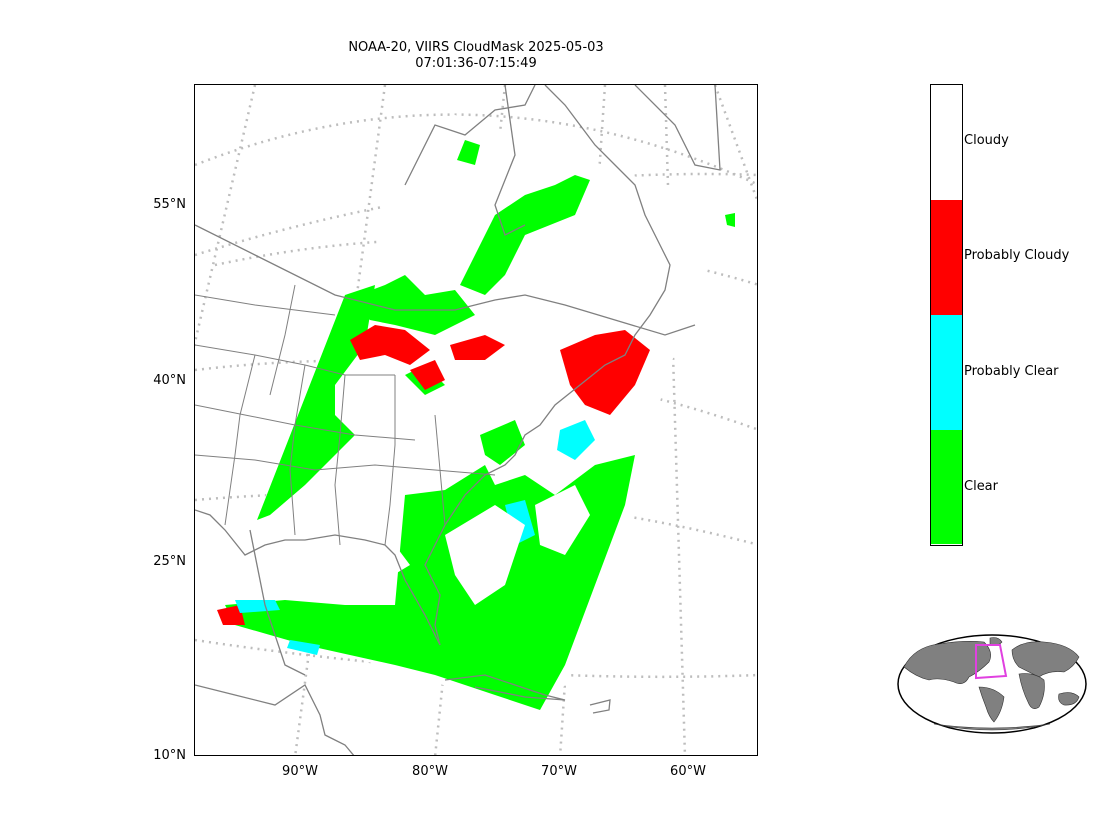  What do you see at coordinates (1069, 699) in the screenshot?
I see `land-australia` at bounding box center [1069, 699].